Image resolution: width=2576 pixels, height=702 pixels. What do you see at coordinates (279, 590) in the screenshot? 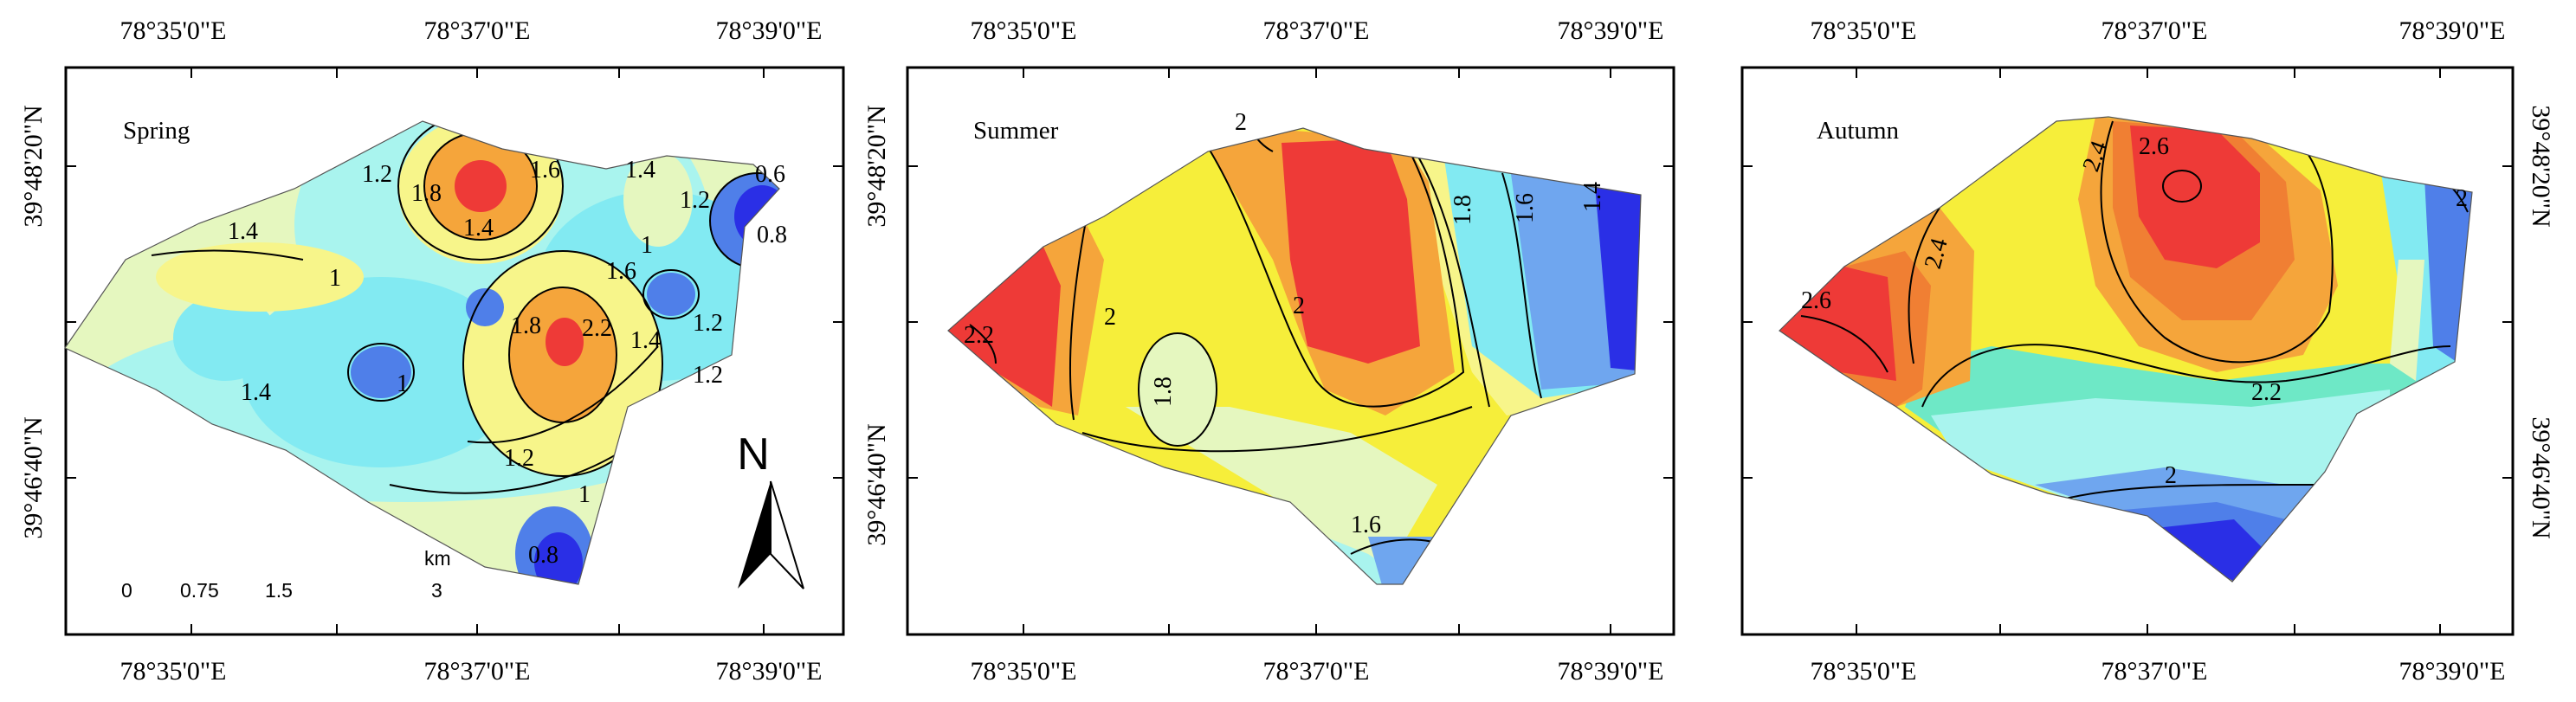
I see `scale-bar-tick: 1.5` at bounding box center [279, 590].